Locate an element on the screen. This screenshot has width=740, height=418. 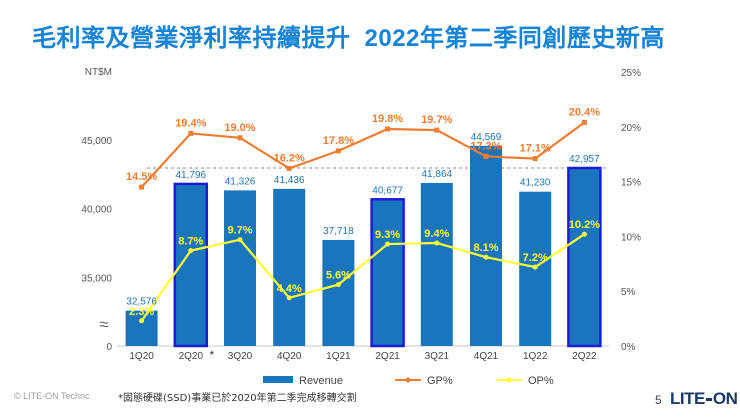
footnote: *固態硬碟(SSD)事業已於2020年第二季完成移轉交割 is located at coordinates (237, 398).